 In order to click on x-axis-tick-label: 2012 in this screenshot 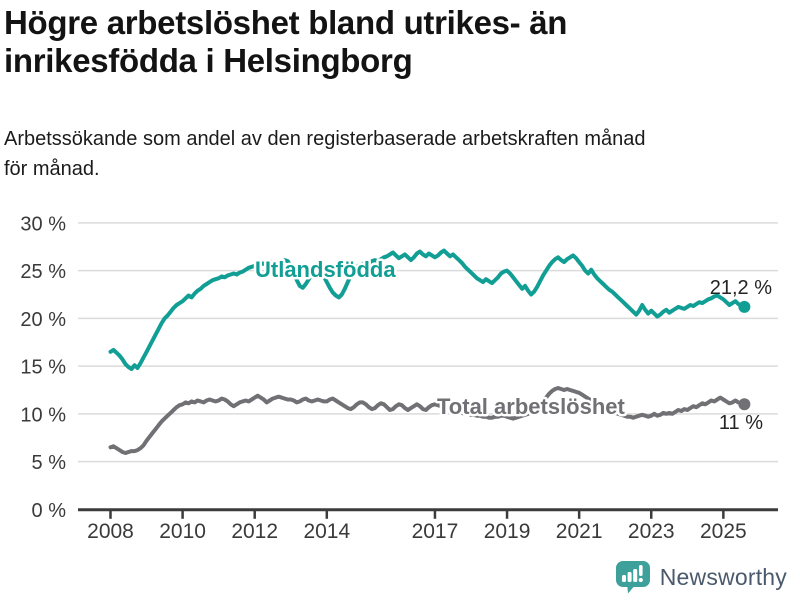, I will do `click(254, 531)`.